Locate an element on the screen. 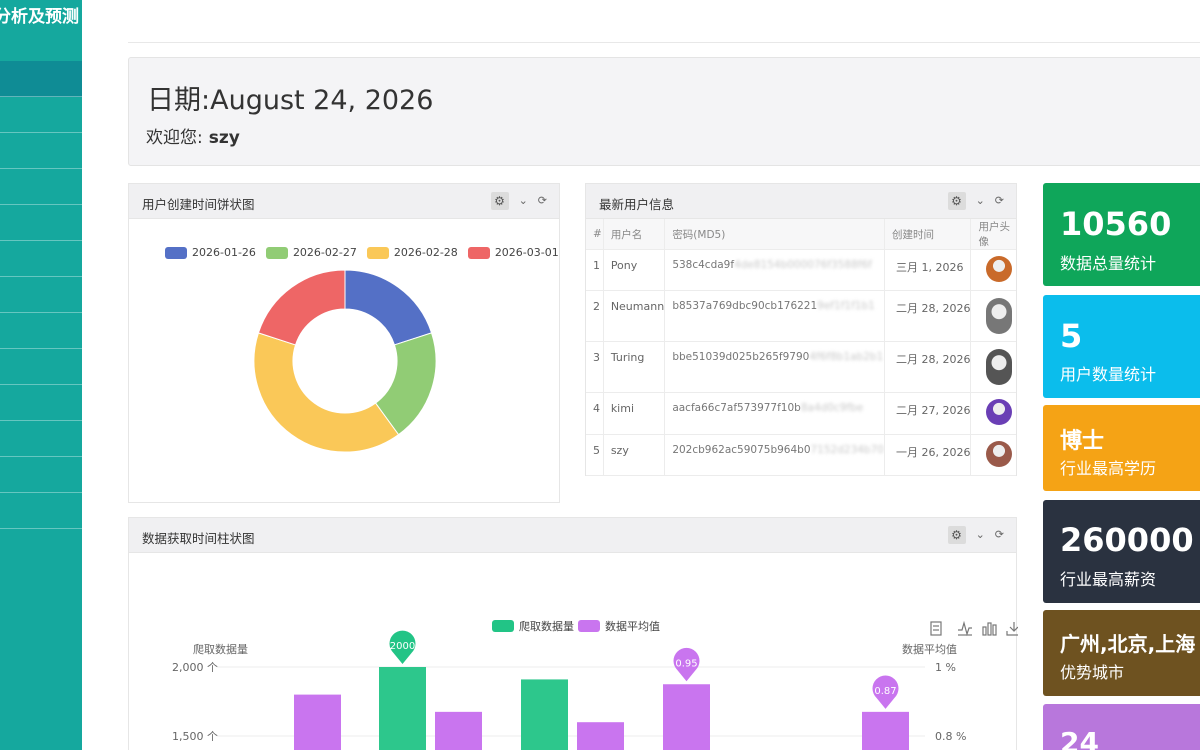 This screenshot has width=1200, height=750. sidebar: 分析及预测 is located at coordinates (41, 375).